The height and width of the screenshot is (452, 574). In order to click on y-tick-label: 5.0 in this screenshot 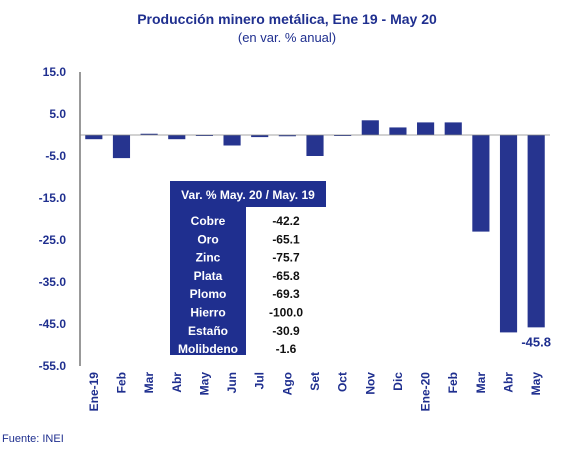, I will do `click(57, 114)`.